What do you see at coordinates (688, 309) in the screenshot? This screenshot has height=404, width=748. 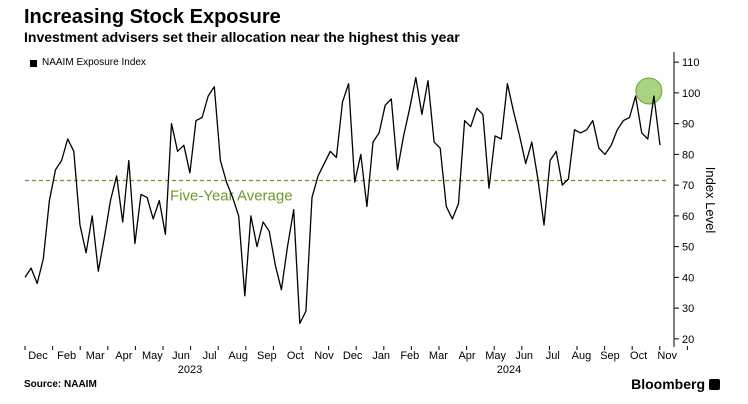 I see `y-tick-label: 30` at bounding box center [688, 309].